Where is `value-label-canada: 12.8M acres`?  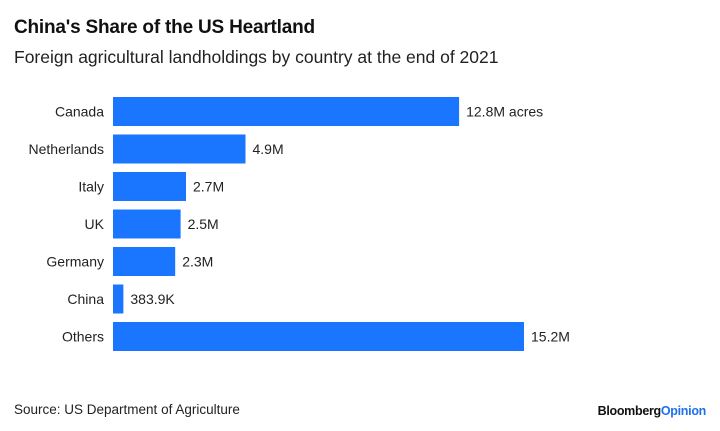 value-label-canada: 12.8M acres is located at coordinates (504, 112).